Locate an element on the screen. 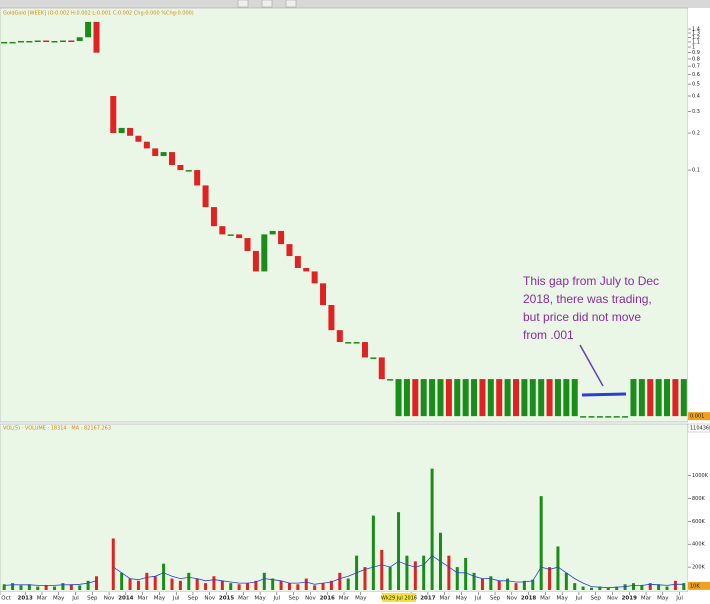 The image size is (710, 604). arrow is located at coordinates (591, 365).